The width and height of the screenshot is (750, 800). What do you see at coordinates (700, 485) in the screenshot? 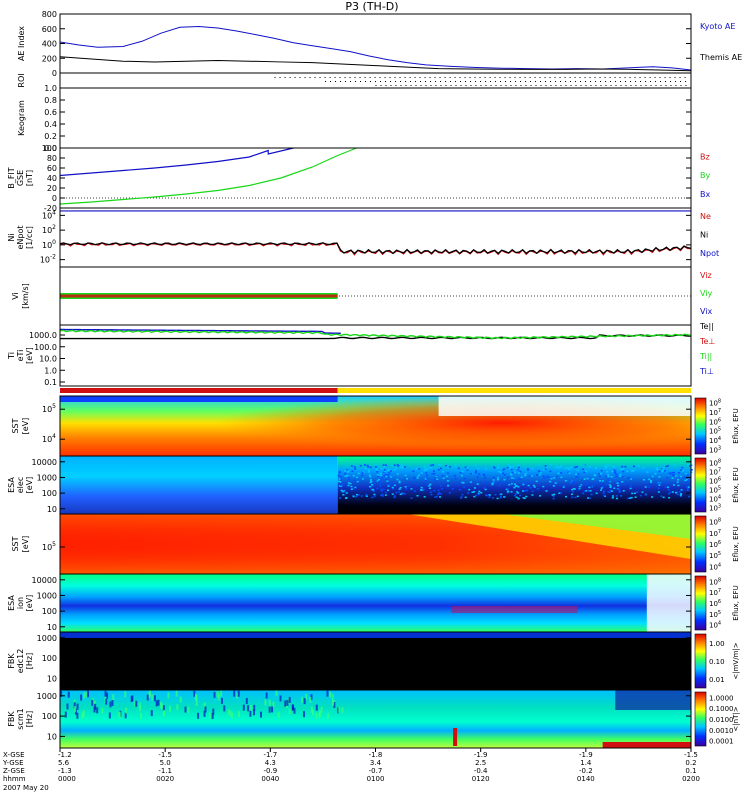
I see `esa-electron-spectrogram-colorbar` at bounding box center [700, 485].